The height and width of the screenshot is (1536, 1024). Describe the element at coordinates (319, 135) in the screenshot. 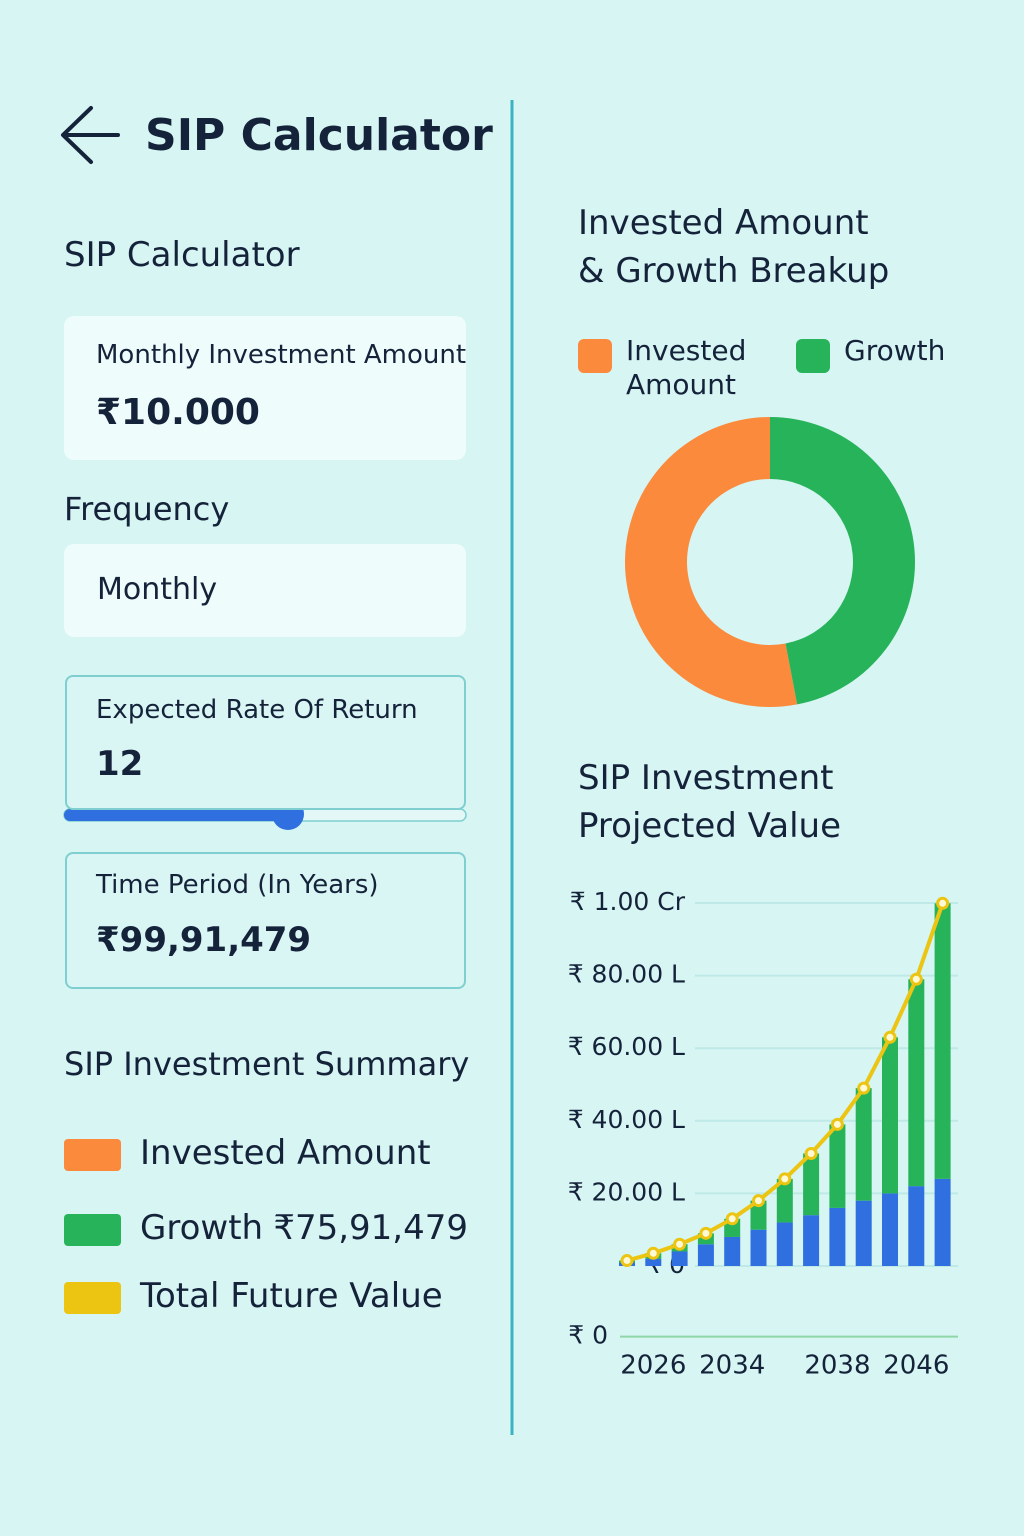

I see `page-title: SIP Calculator` at that location.